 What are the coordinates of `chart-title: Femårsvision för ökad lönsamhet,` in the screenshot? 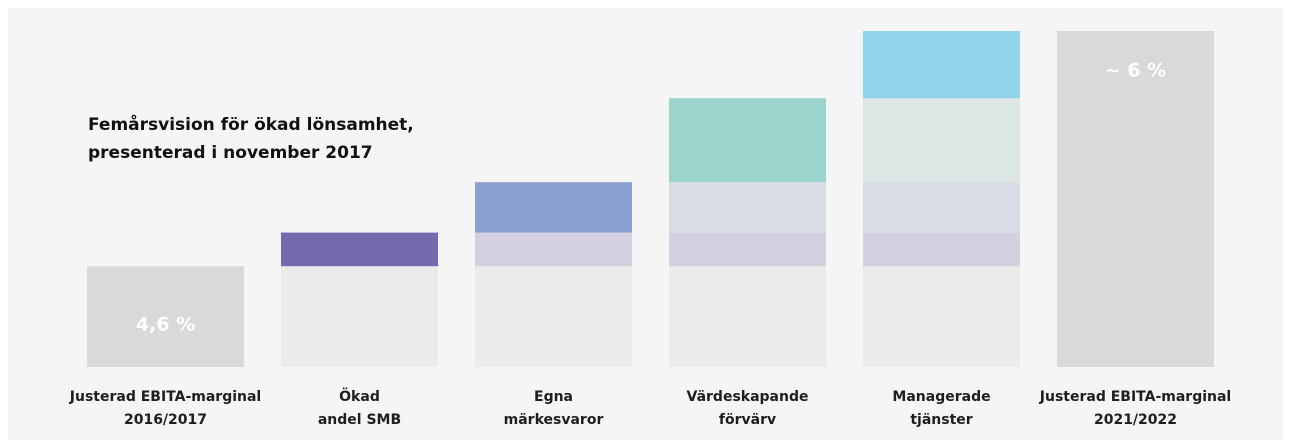 It's located at (251, 124).